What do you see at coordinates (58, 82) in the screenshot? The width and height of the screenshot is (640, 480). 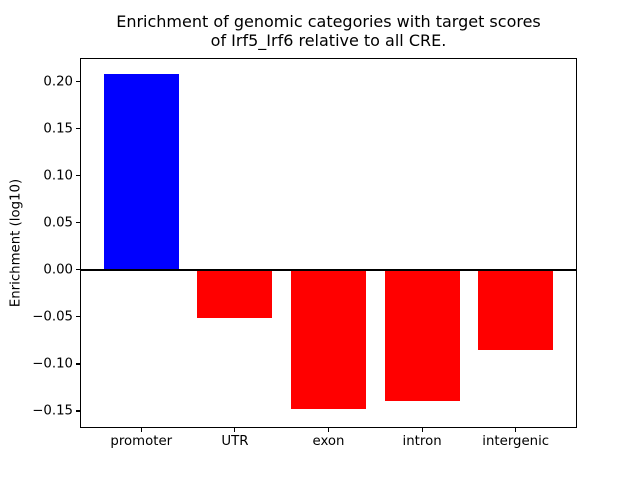 I see `y-tick-label: 0.20` at bounding box center [58, 82].